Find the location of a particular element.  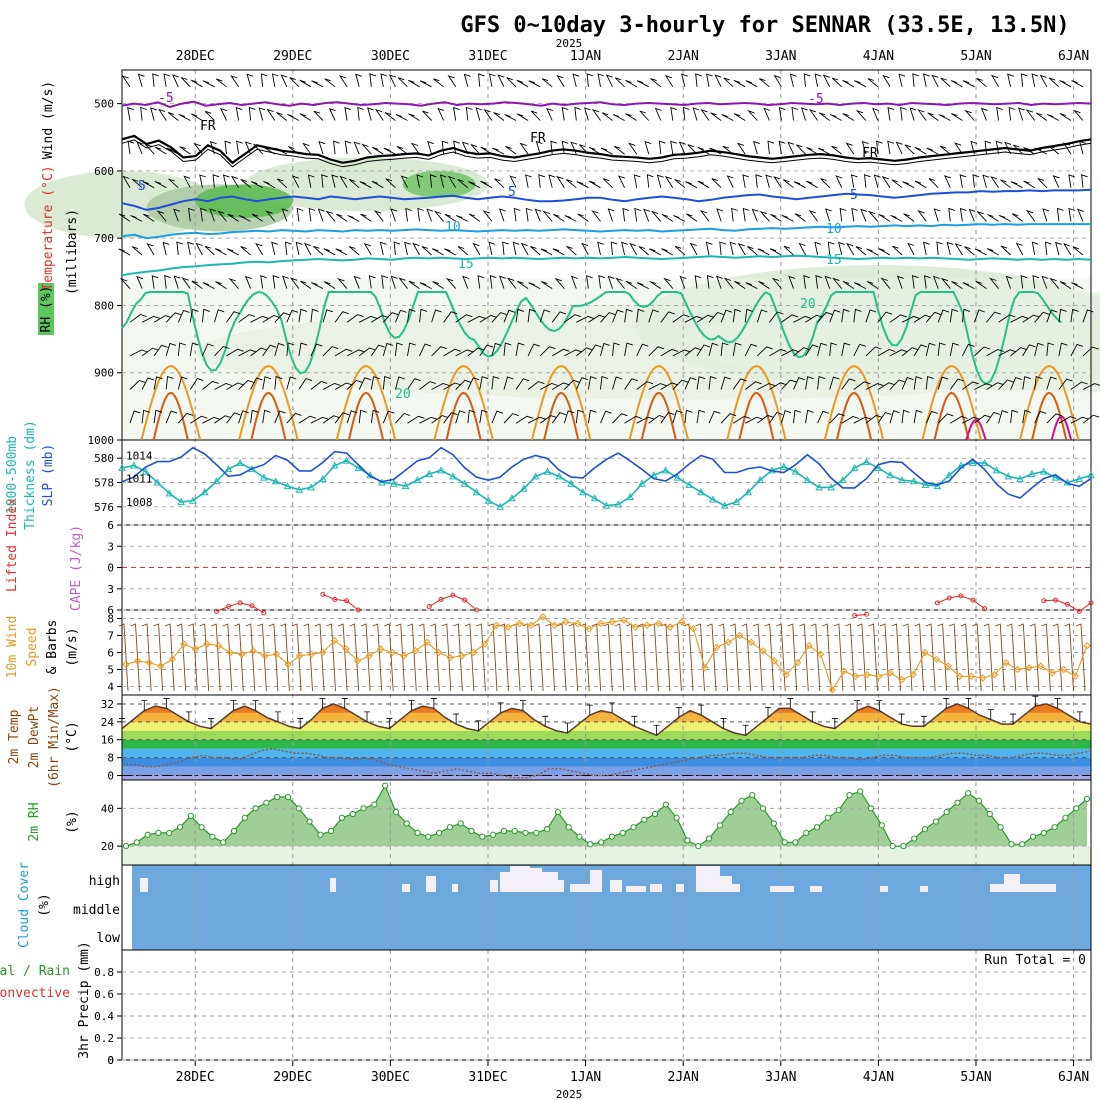

cloud-level-label: low is located at coordinates (109, 938).